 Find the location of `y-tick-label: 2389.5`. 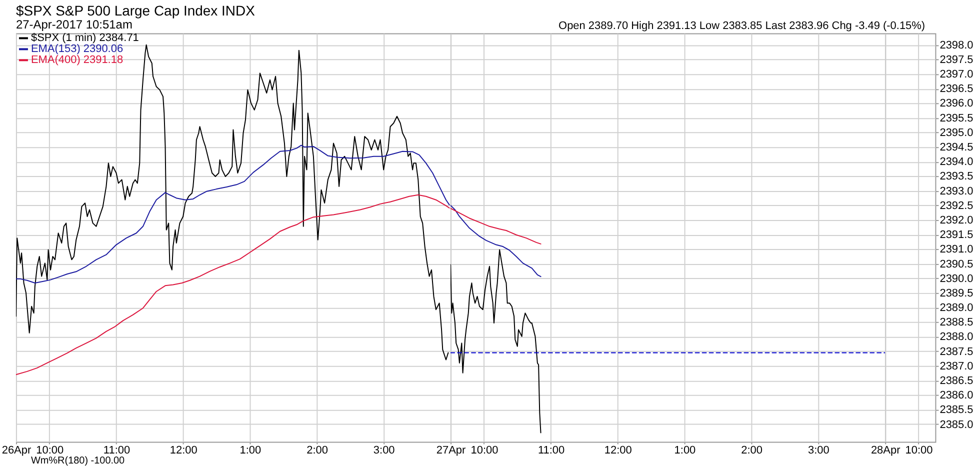

y-tick-label: 2389.5 is located at coordinates (957, 293).